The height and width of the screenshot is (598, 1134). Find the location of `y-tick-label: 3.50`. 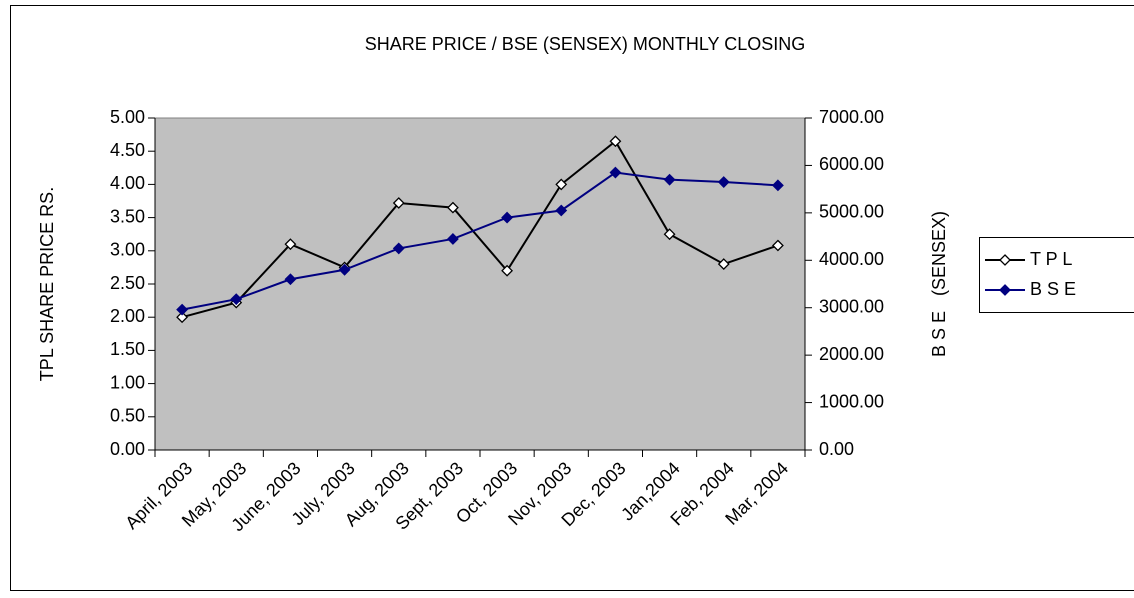

y-tick-label: 3.50 is located at coordinates (127, 216).